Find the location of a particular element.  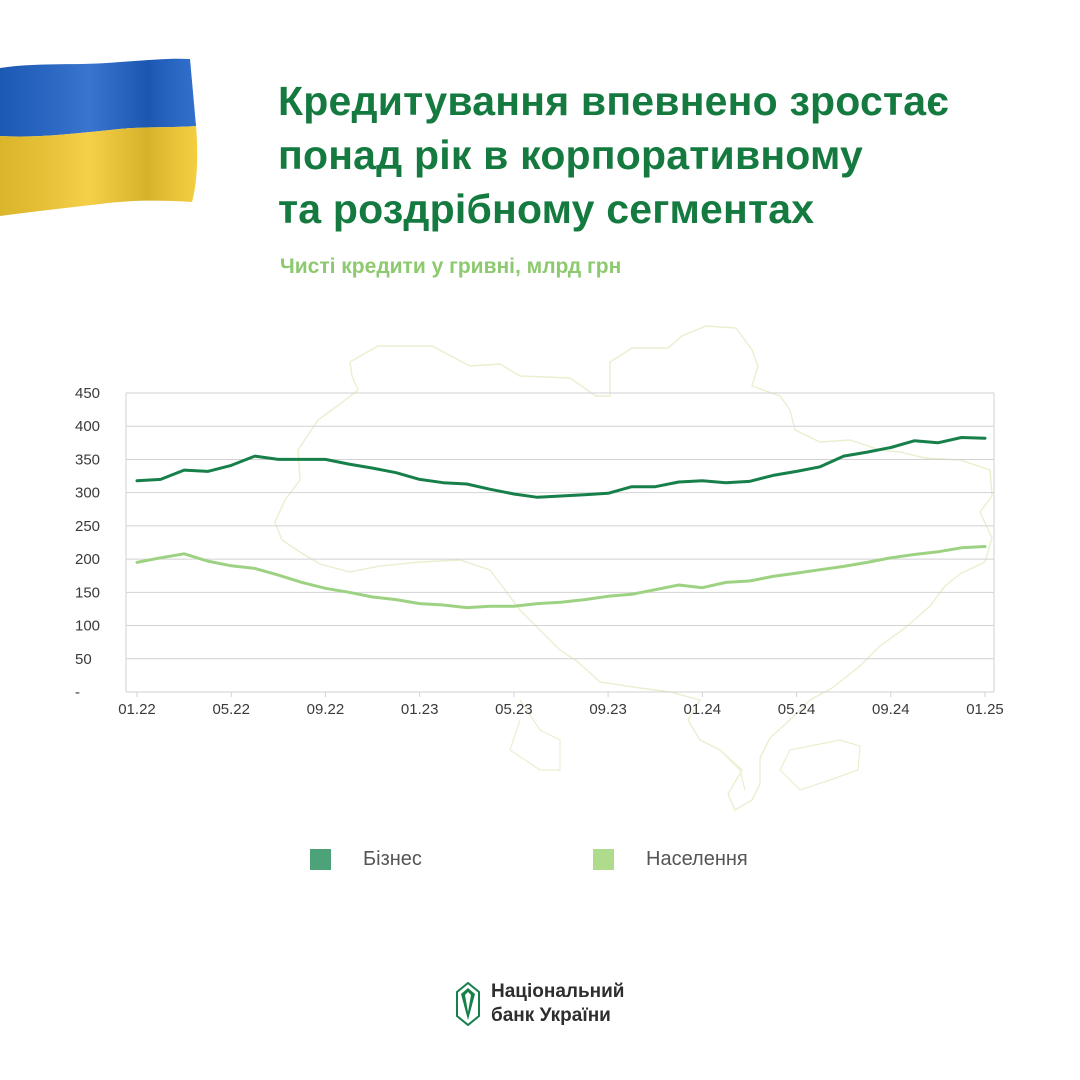

legend-label-business: Бізнес is located at coordinates (392, 859).